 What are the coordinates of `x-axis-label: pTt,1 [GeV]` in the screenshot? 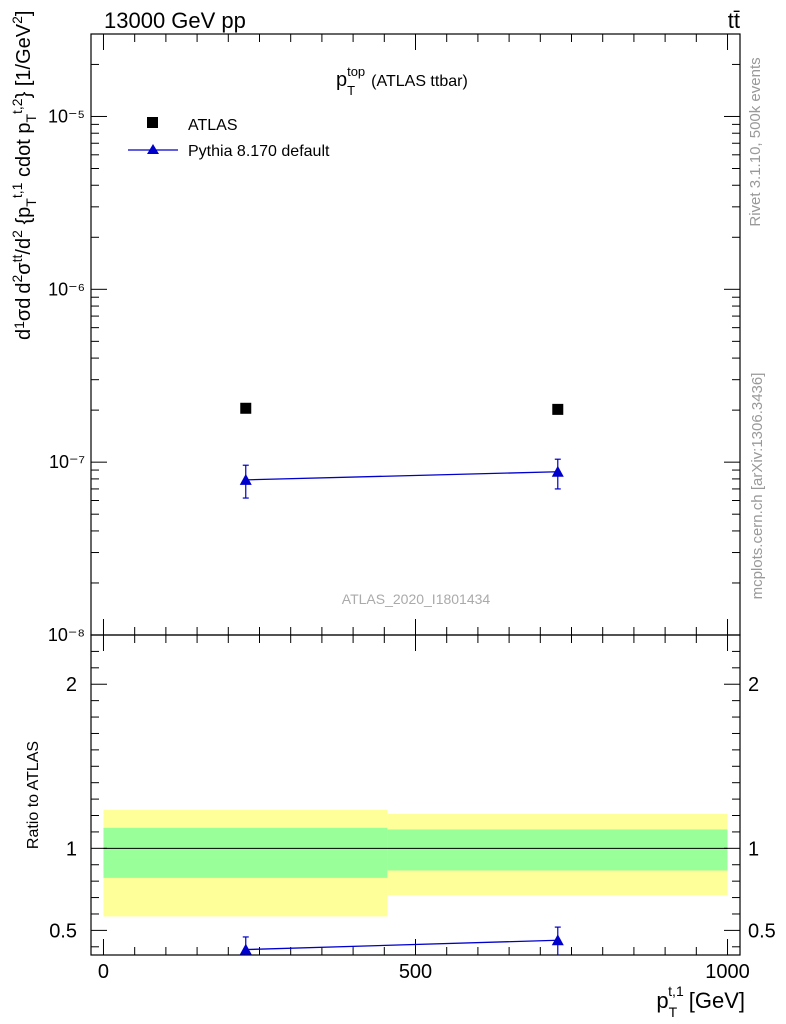 It's located at (700, 1001).